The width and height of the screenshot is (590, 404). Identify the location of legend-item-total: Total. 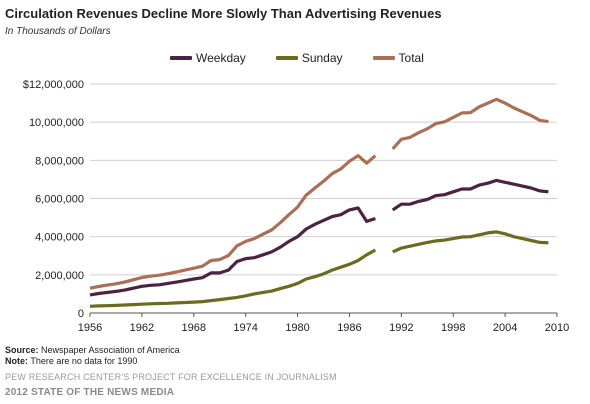
(398, 58).